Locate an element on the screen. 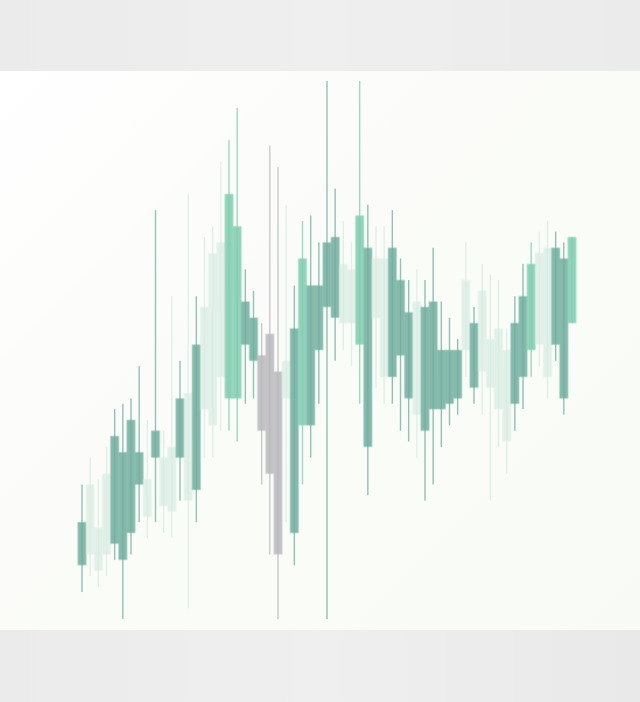 The image size is (640, 702). top-band is located at coordinates (320, 35).